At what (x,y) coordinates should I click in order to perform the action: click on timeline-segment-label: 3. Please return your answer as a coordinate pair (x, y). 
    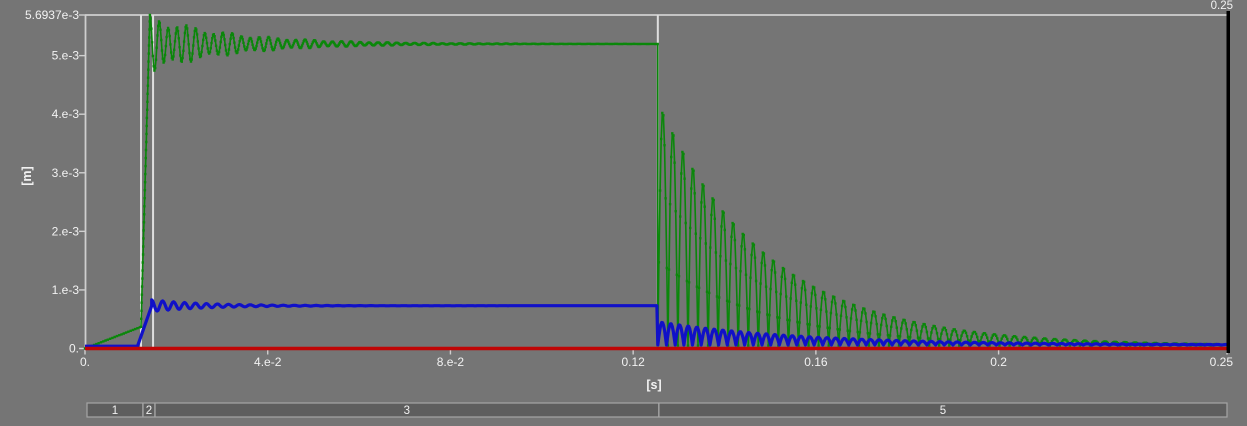
    Looking at the image, I should click on (407, 411).